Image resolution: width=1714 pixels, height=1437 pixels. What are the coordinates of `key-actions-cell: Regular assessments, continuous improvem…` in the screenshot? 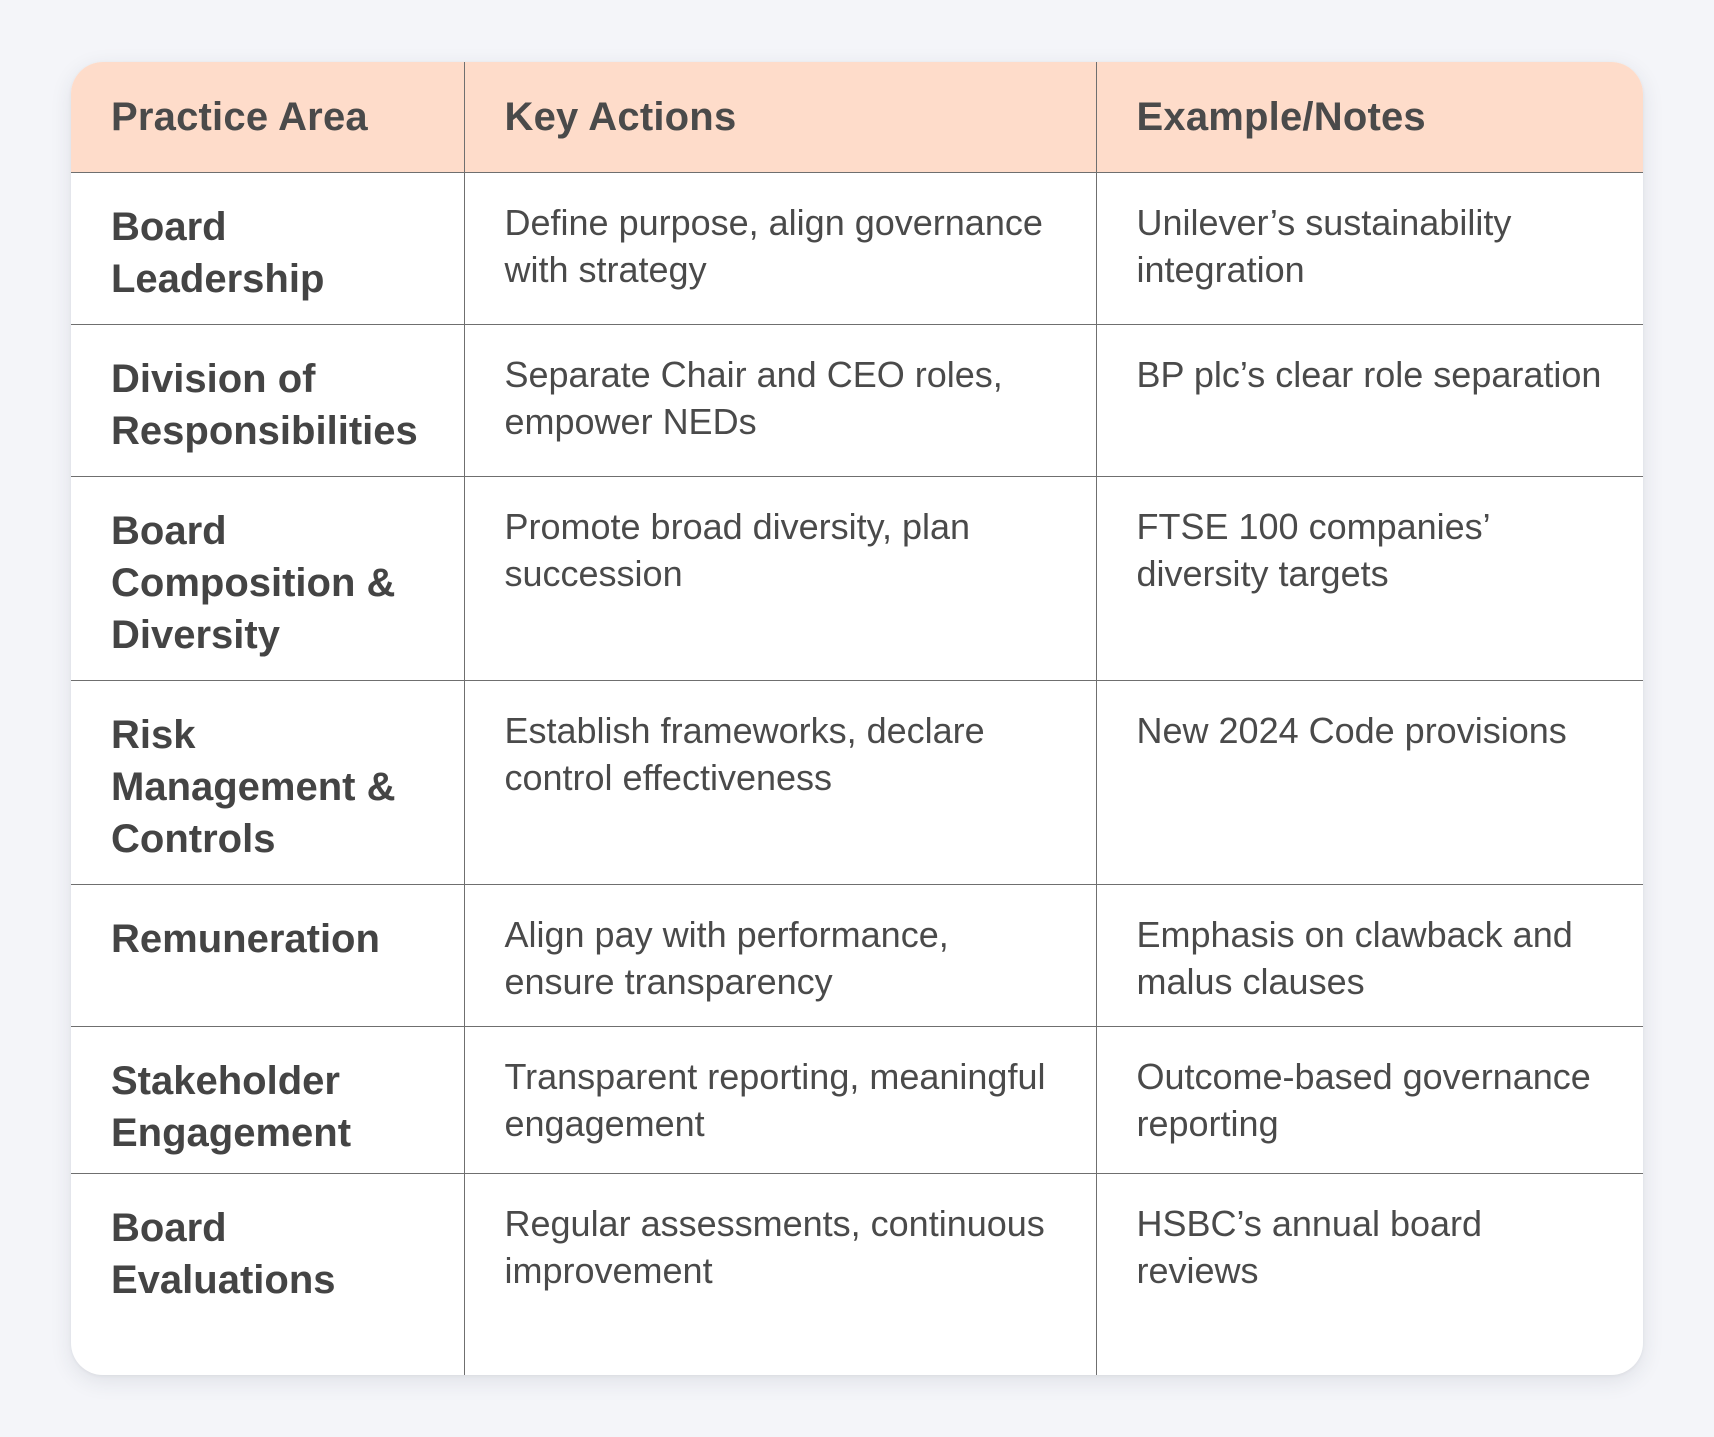 It's located at (780, 1274).